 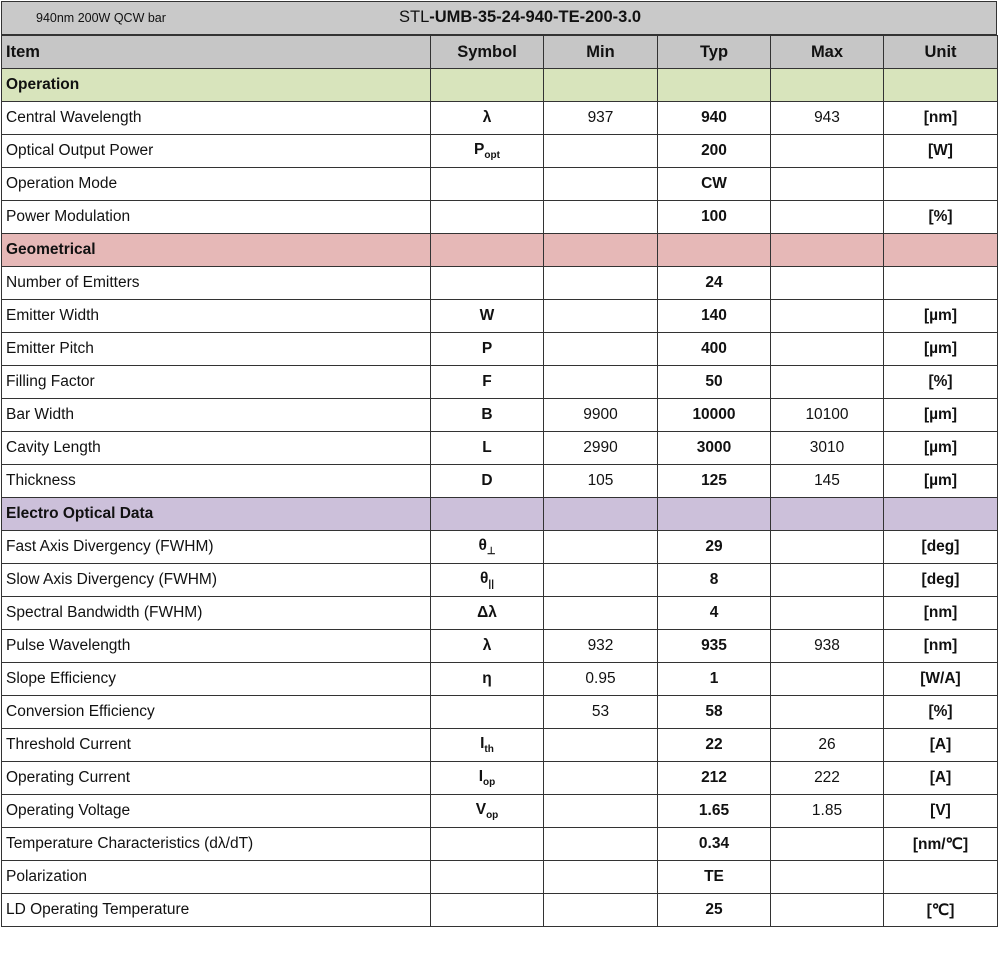 I want to click on item-cell: Temperature Characteristics (dλ/dT), so click(x=216, y=844).